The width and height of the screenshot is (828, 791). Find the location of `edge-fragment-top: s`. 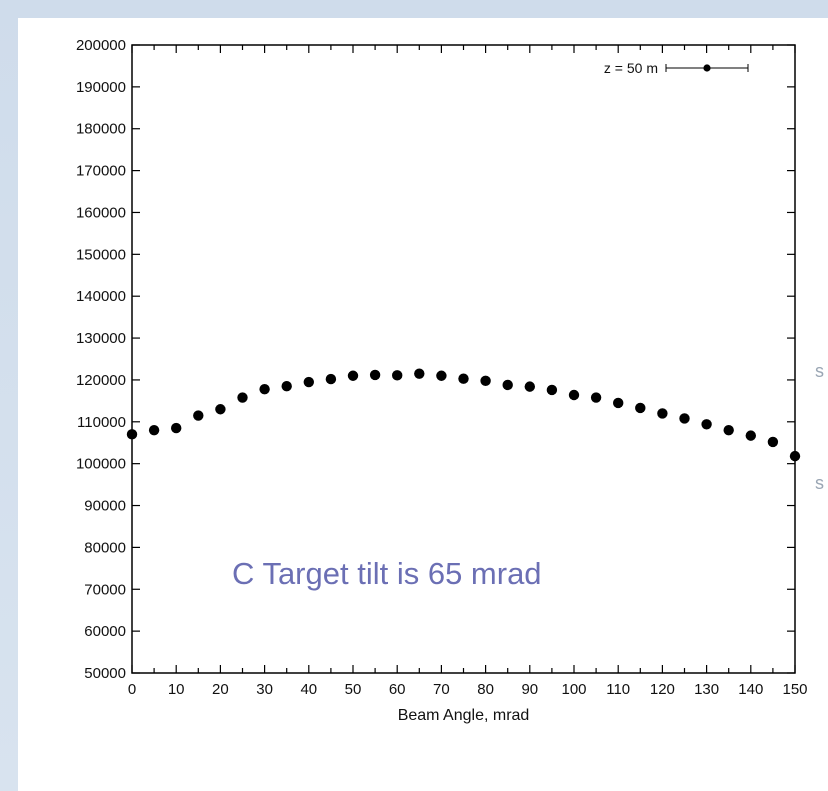

edge-fragment-top: s is located at coordinates (819, 371).